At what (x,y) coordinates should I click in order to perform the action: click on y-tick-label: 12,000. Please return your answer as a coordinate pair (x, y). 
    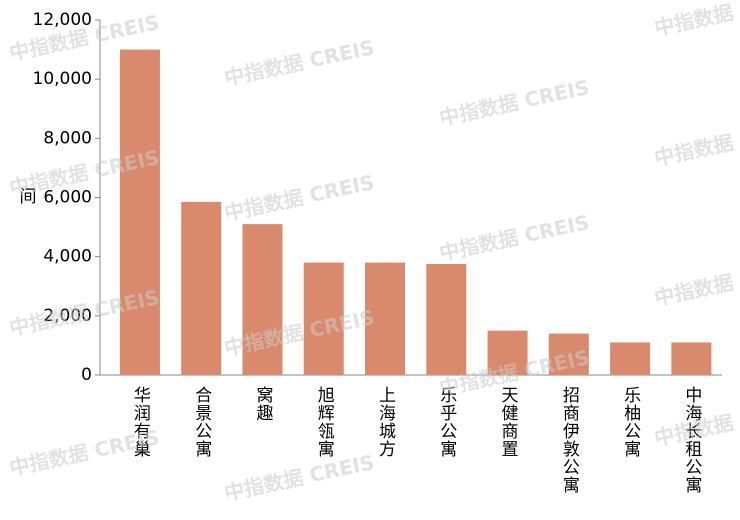
    Looking at the image, I should click on (62, 20).